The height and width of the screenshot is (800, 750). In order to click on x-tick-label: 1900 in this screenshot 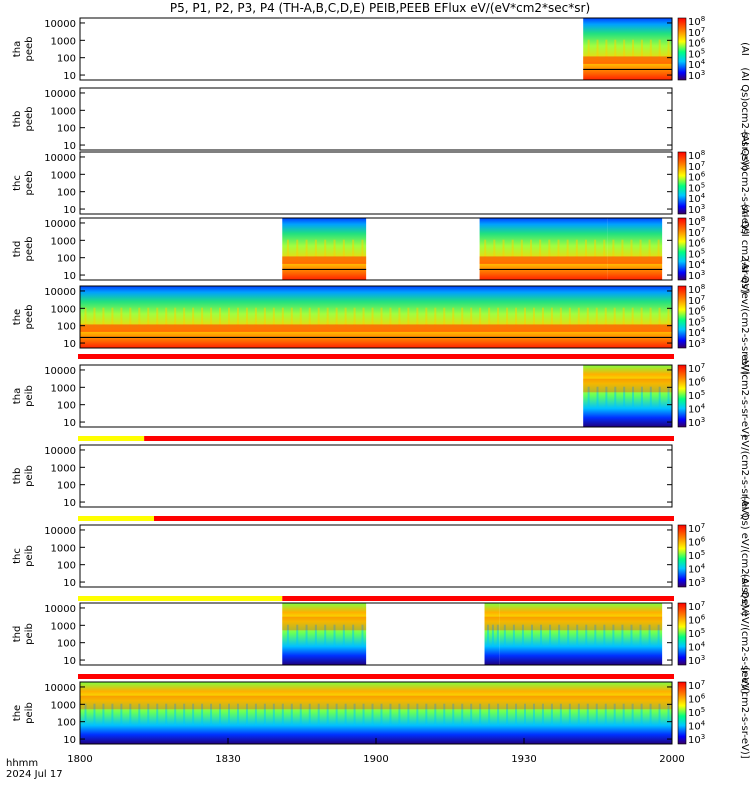, I will do `click(375, 759)`.